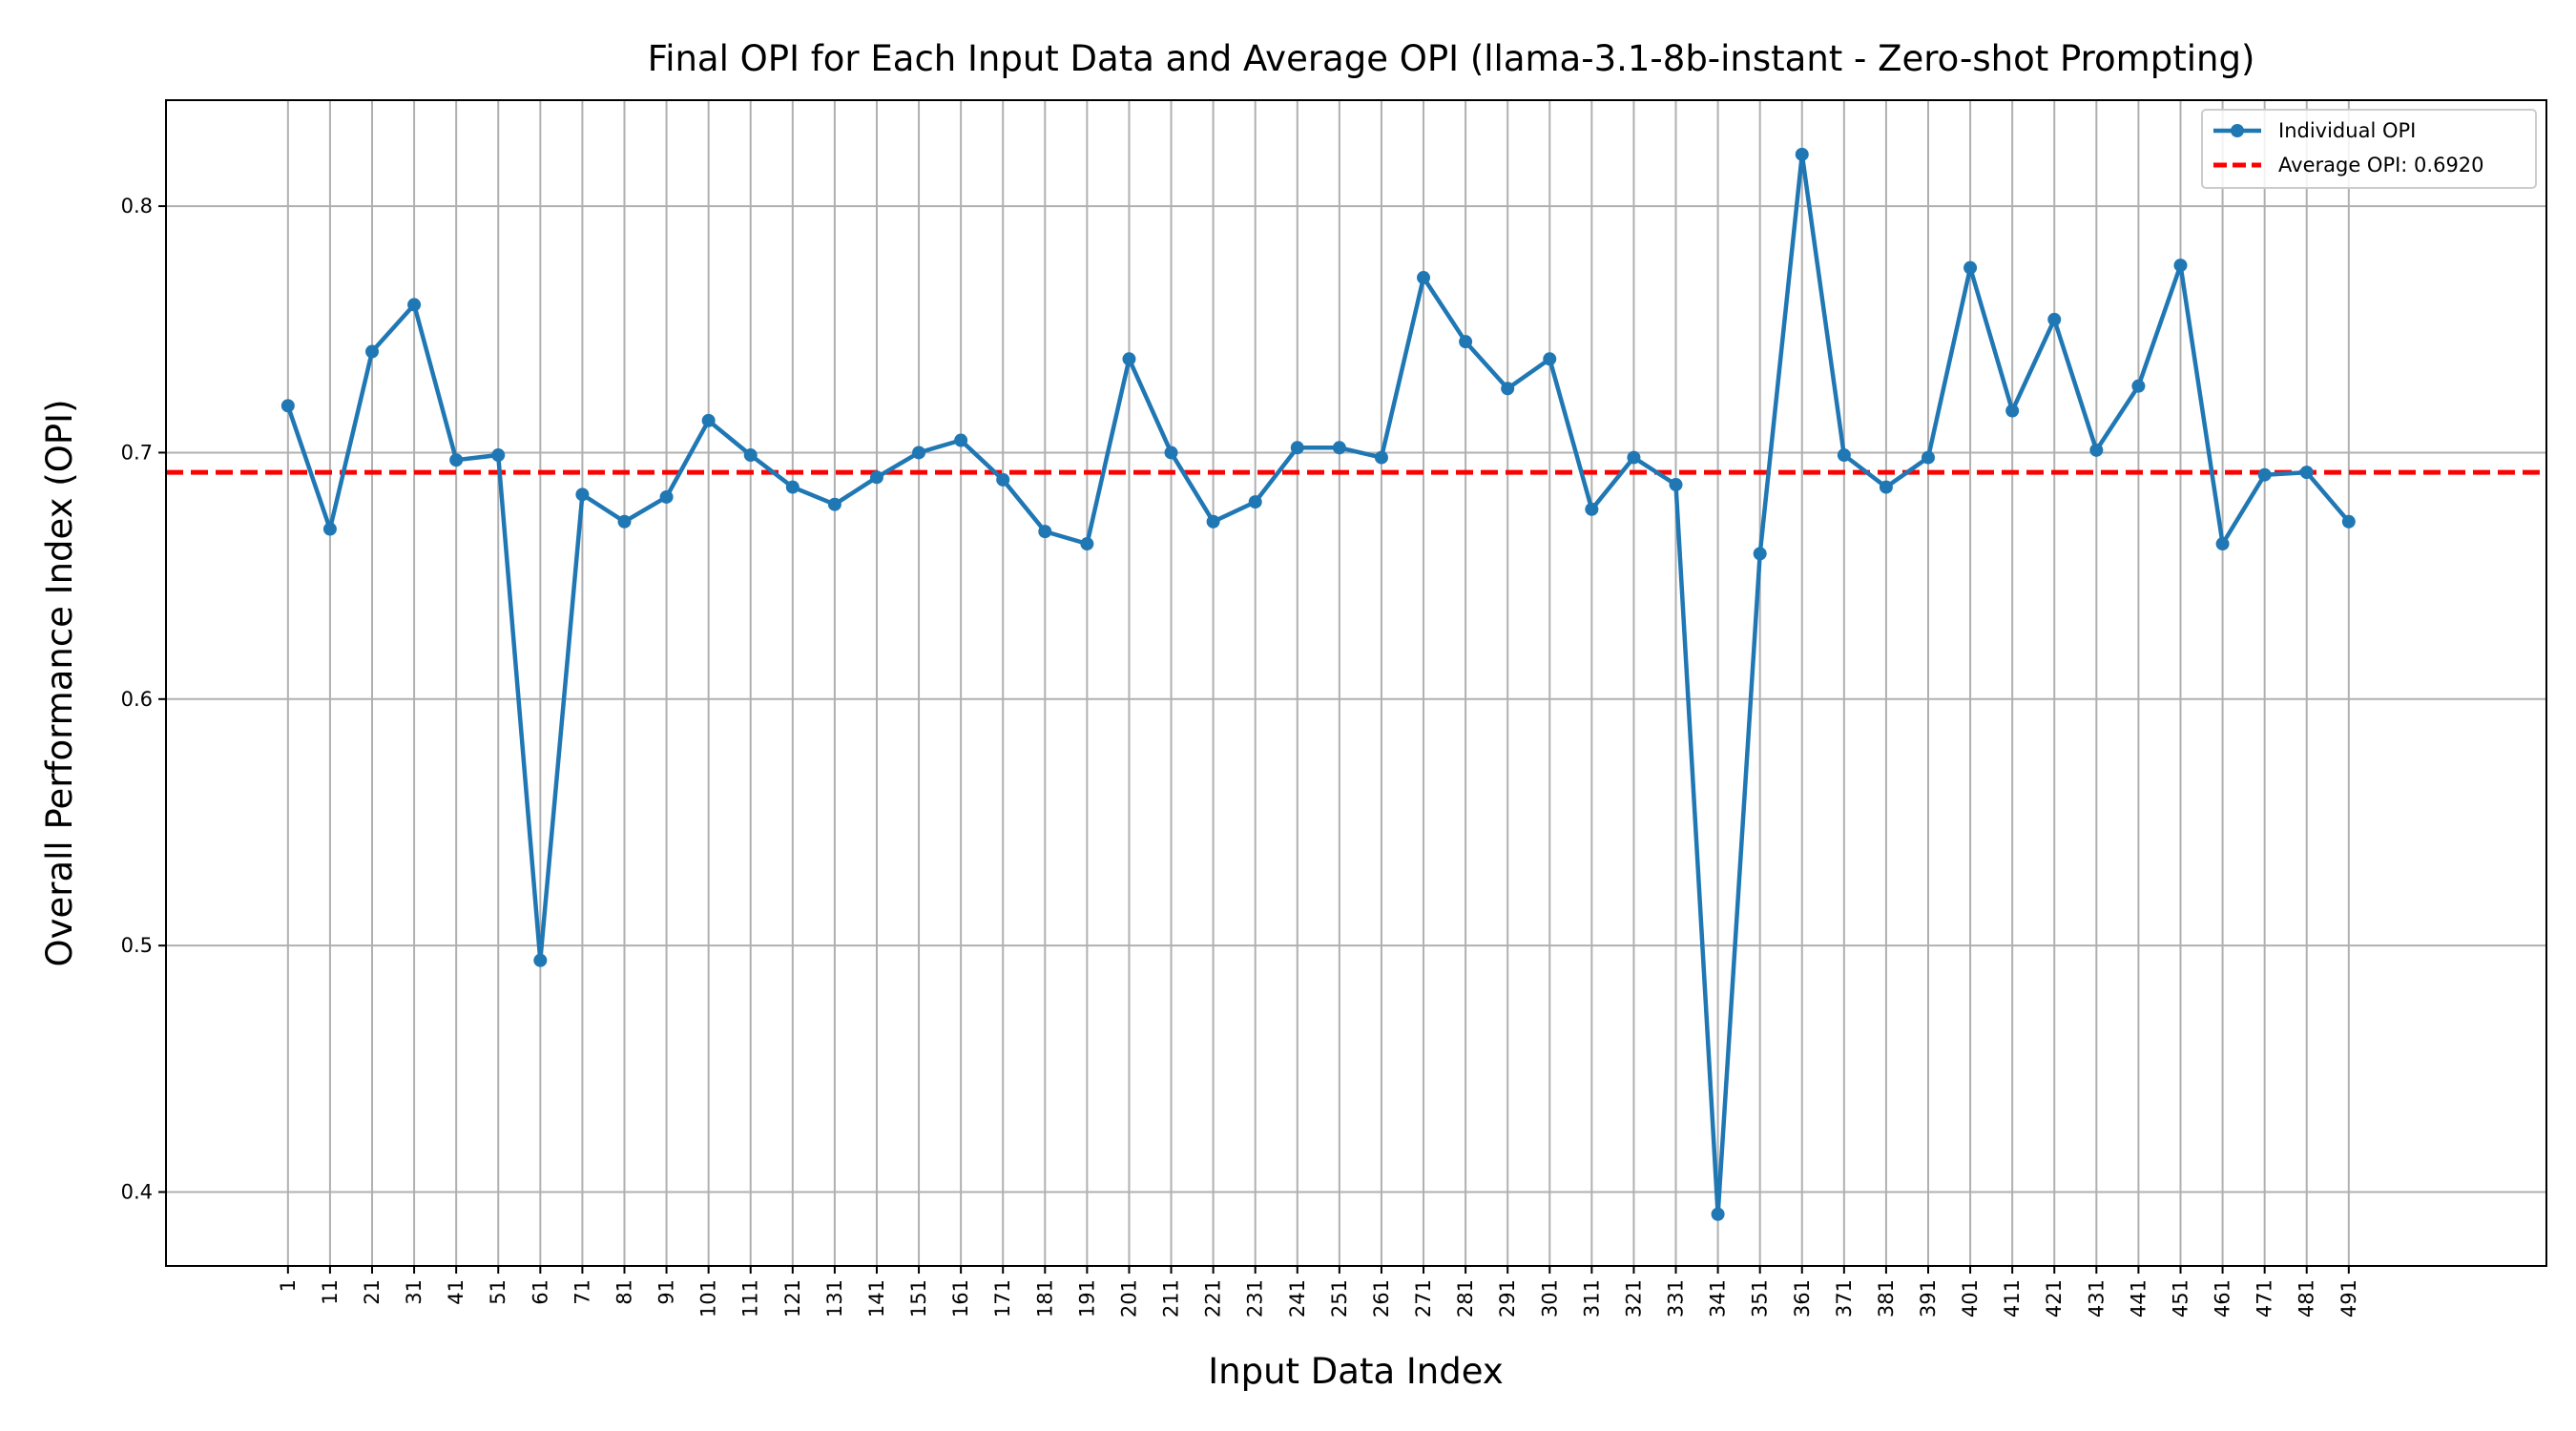 Image resolution: width=2576 pixels, height=1431 pixels. What do you see at coordinates (137, 945) in the screenshot?
I see `y-tick-label: 0.5` at bounding box center [137, 945].